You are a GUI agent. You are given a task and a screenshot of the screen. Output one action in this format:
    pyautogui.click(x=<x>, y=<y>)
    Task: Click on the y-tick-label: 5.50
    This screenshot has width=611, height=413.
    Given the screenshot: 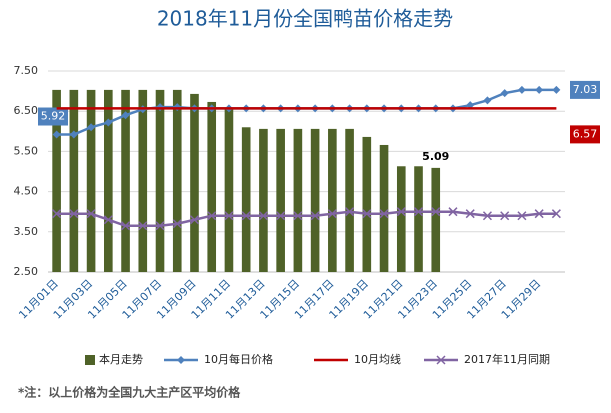 What is the action you would take?
    pyautogui.click(x=26, y=150)
    